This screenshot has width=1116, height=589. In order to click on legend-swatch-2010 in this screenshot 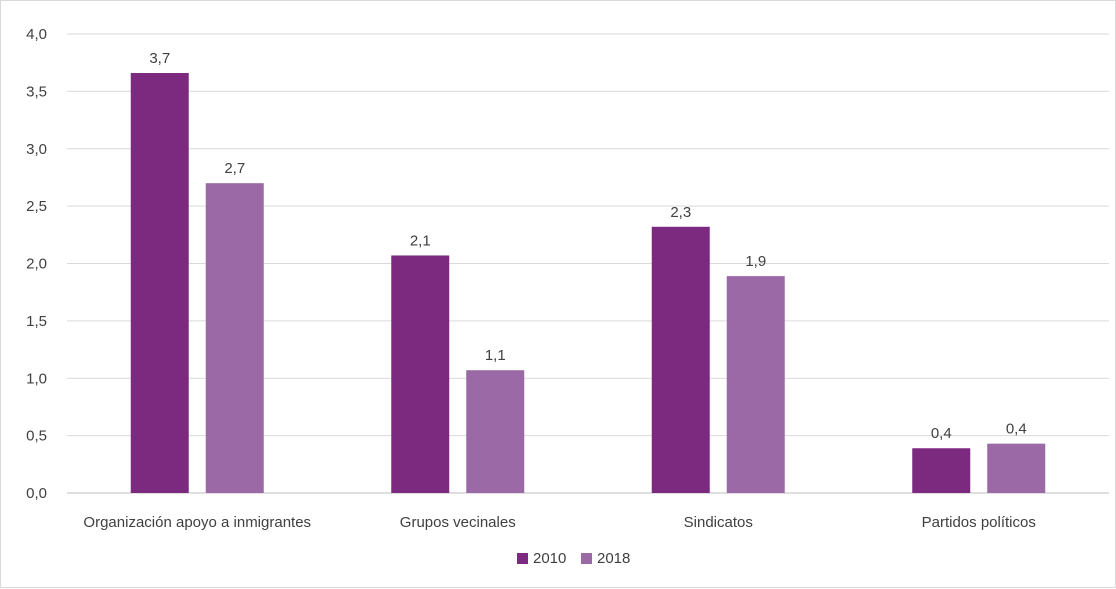, I will do `click(522, 558)`.